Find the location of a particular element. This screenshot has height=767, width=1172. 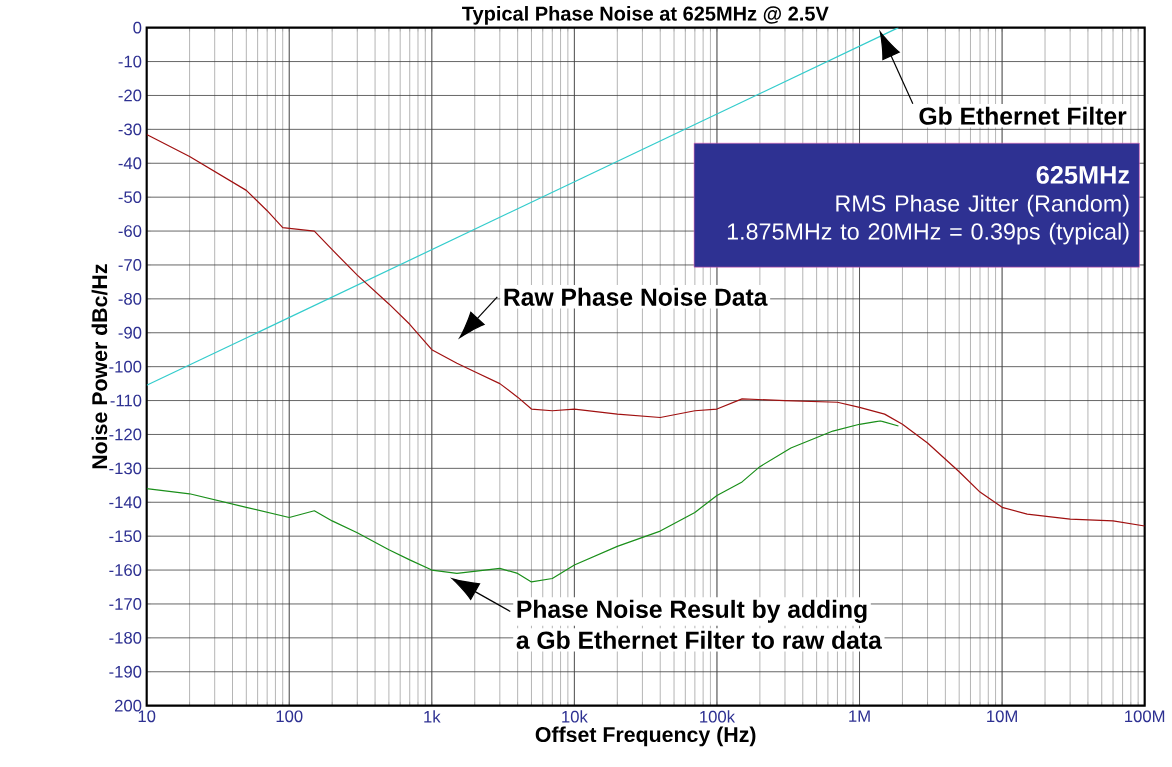

y-tick-label: -120 is located at coordinates (125, 434).